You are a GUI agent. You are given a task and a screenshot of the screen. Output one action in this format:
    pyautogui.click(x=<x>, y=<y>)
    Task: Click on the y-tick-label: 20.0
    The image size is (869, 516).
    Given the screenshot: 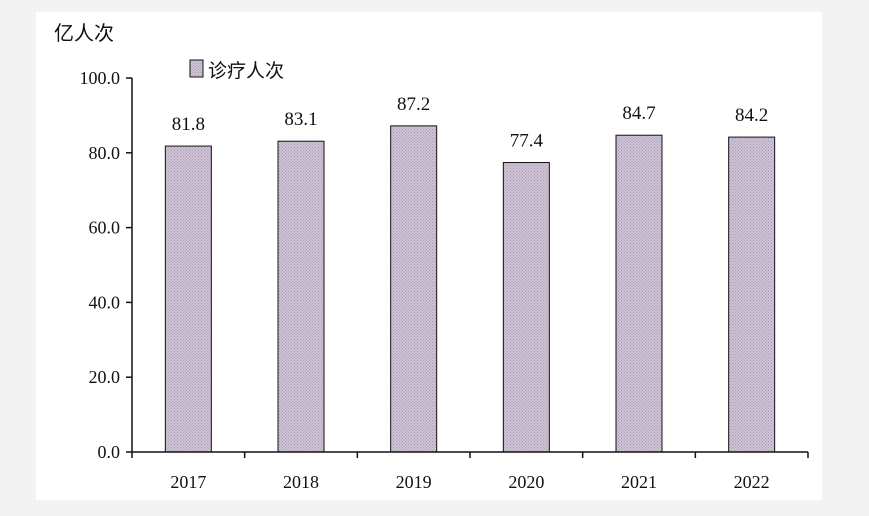 What is the action you would take?
    pyautogui.click(x=105, y=377)
    